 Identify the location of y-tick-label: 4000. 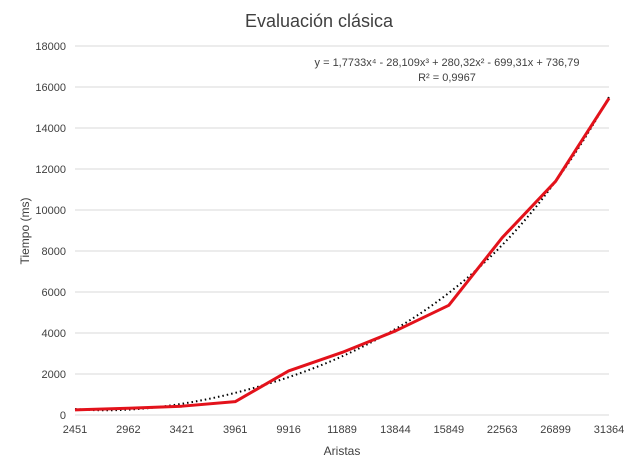
(54, 334).